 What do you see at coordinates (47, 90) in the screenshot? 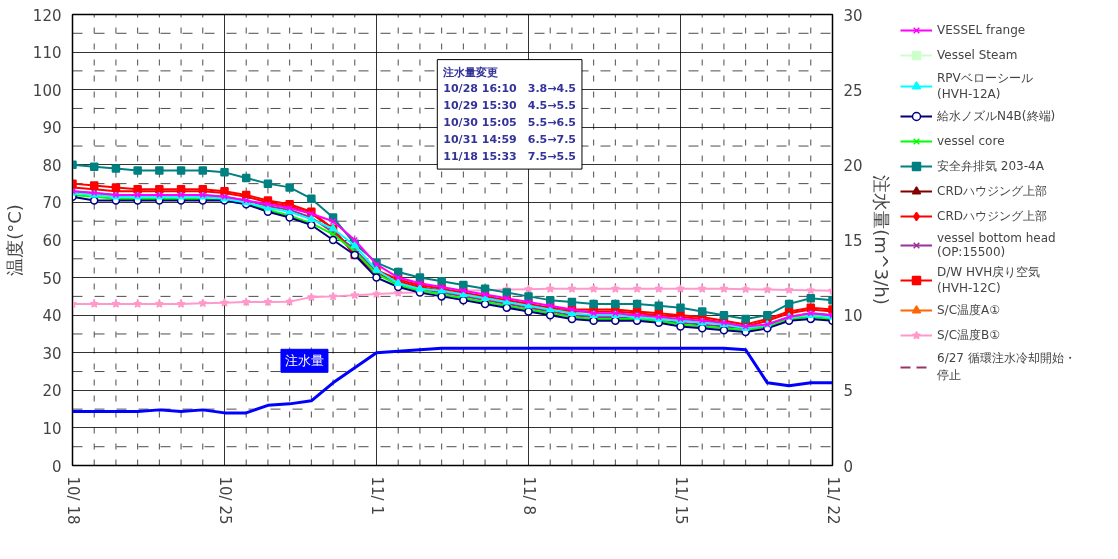
I see `y-tick-label: 100` at bounding box center [47, 90].